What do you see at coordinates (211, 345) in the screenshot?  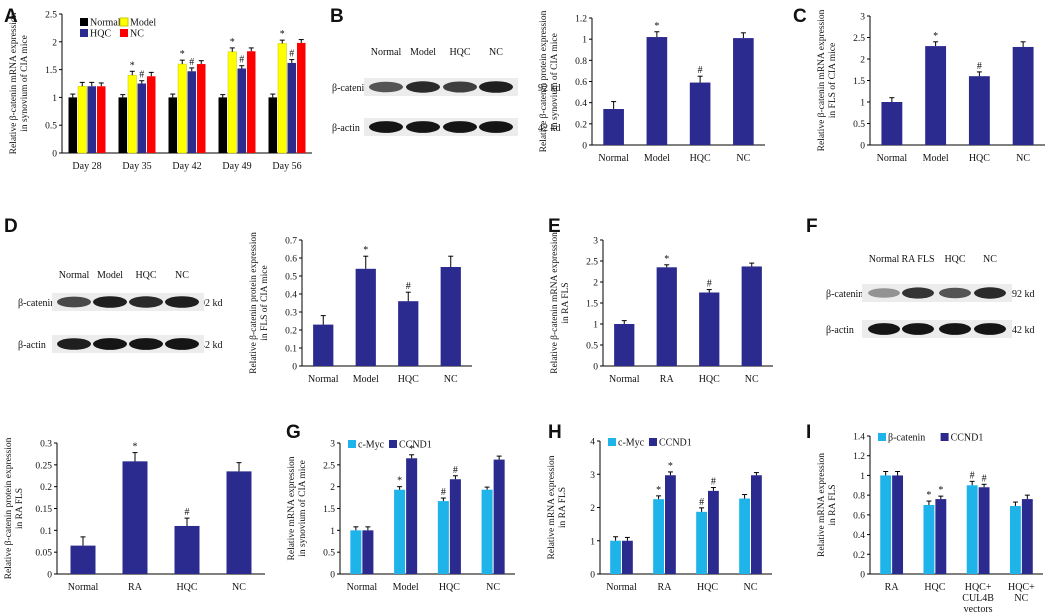 I see `blot-size-label: 42 kd` at bounding box center [211, 345].